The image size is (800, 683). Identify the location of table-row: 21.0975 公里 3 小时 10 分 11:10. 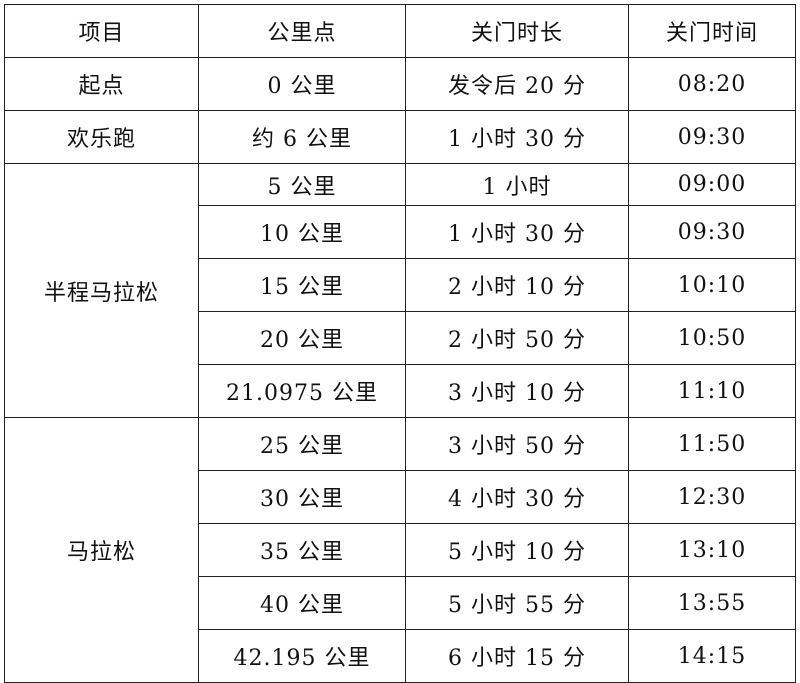
(400, 391).